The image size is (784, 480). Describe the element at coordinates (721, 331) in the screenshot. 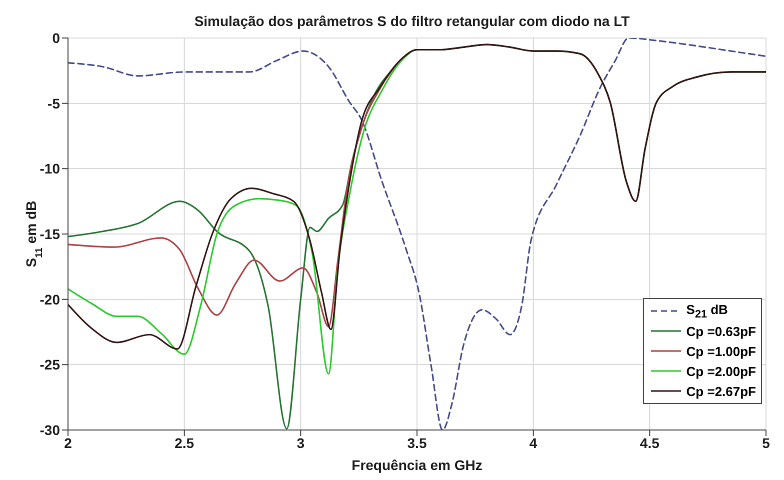

I see `legend-label: Cp =0.63pF` at that location.